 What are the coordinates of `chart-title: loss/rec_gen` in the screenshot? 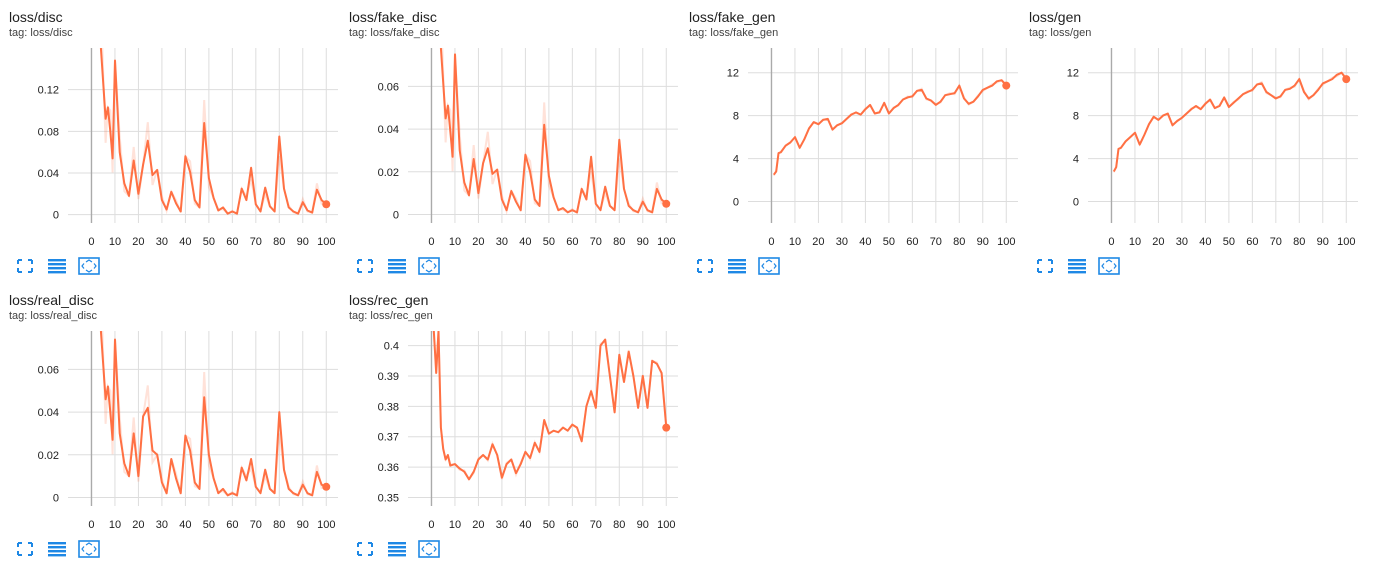 It's located at (389, 300).